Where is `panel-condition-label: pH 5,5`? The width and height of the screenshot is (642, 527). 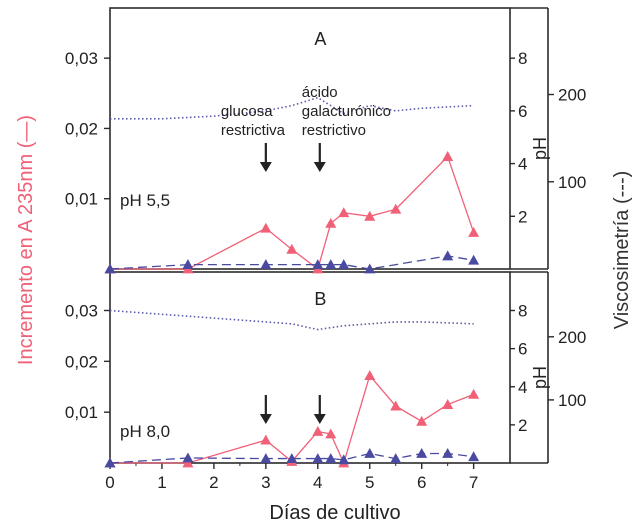
panel-condition-label: pH 5,5 is located at coordinates (145, 200).